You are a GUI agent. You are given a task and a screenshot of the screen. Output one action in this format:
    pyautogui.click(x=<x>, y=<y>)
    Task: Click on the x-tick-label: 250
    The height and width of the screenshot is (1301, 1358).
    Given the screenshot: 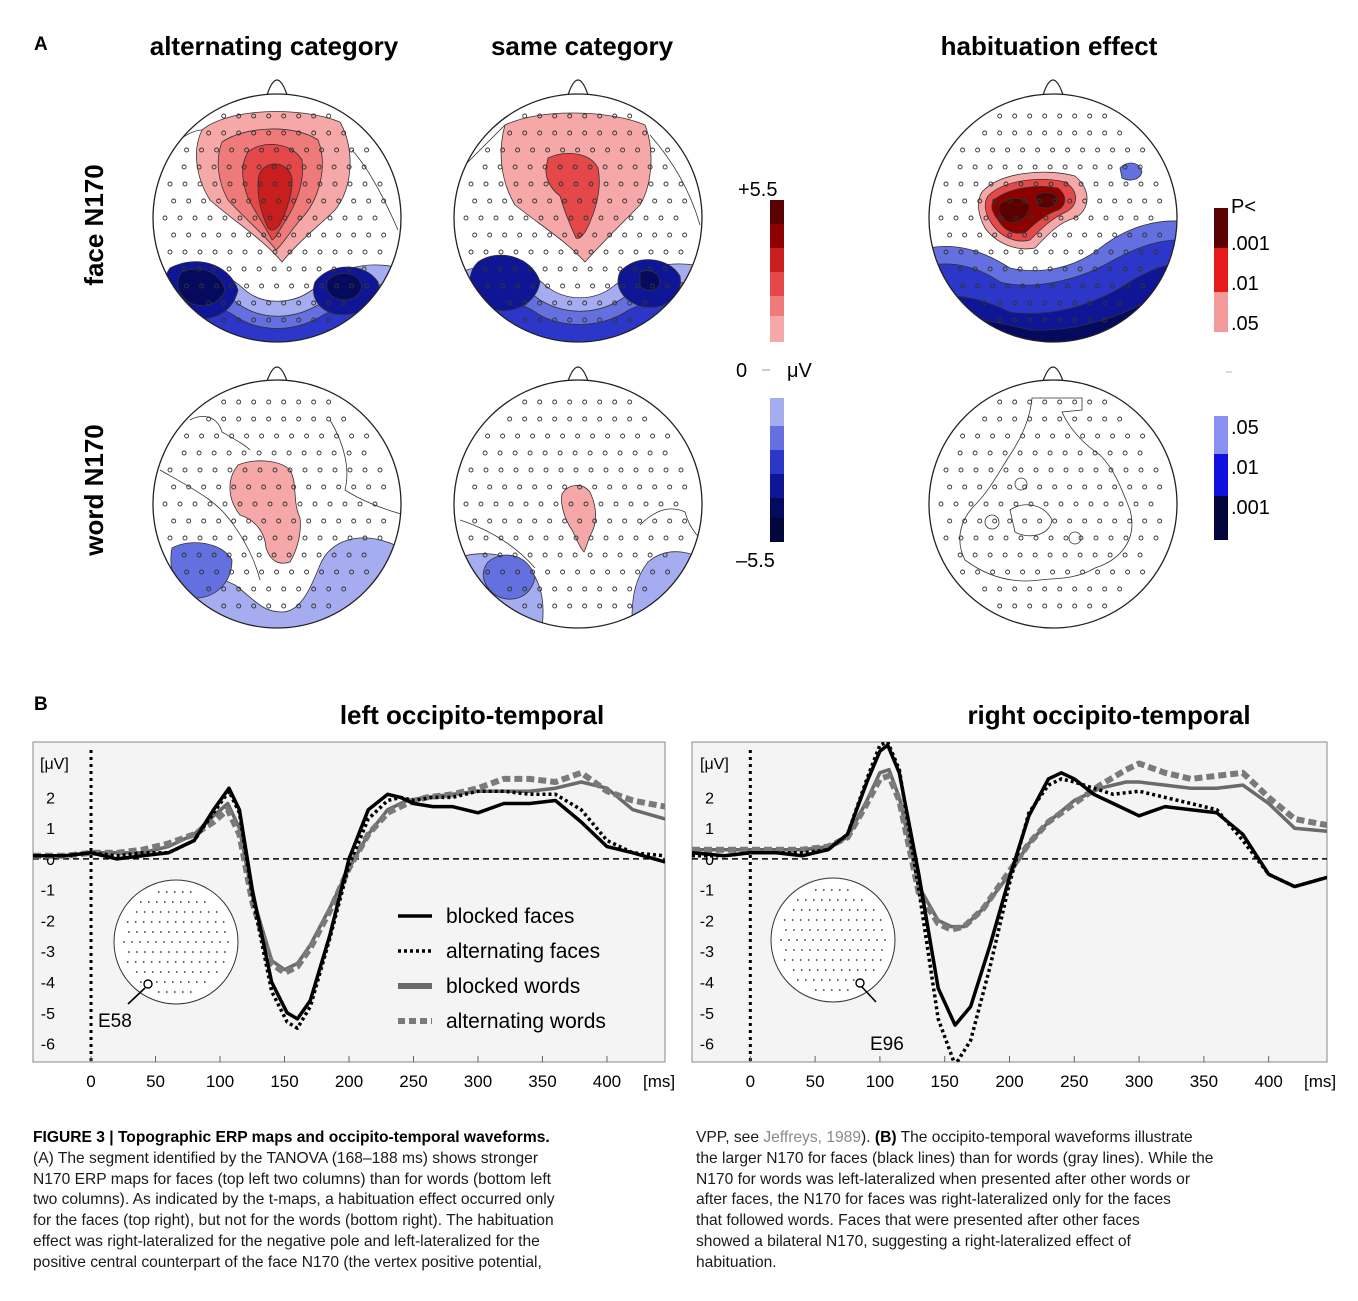 What is the action you would take?
    pyautogui.click(x=1074, y=1081)
    